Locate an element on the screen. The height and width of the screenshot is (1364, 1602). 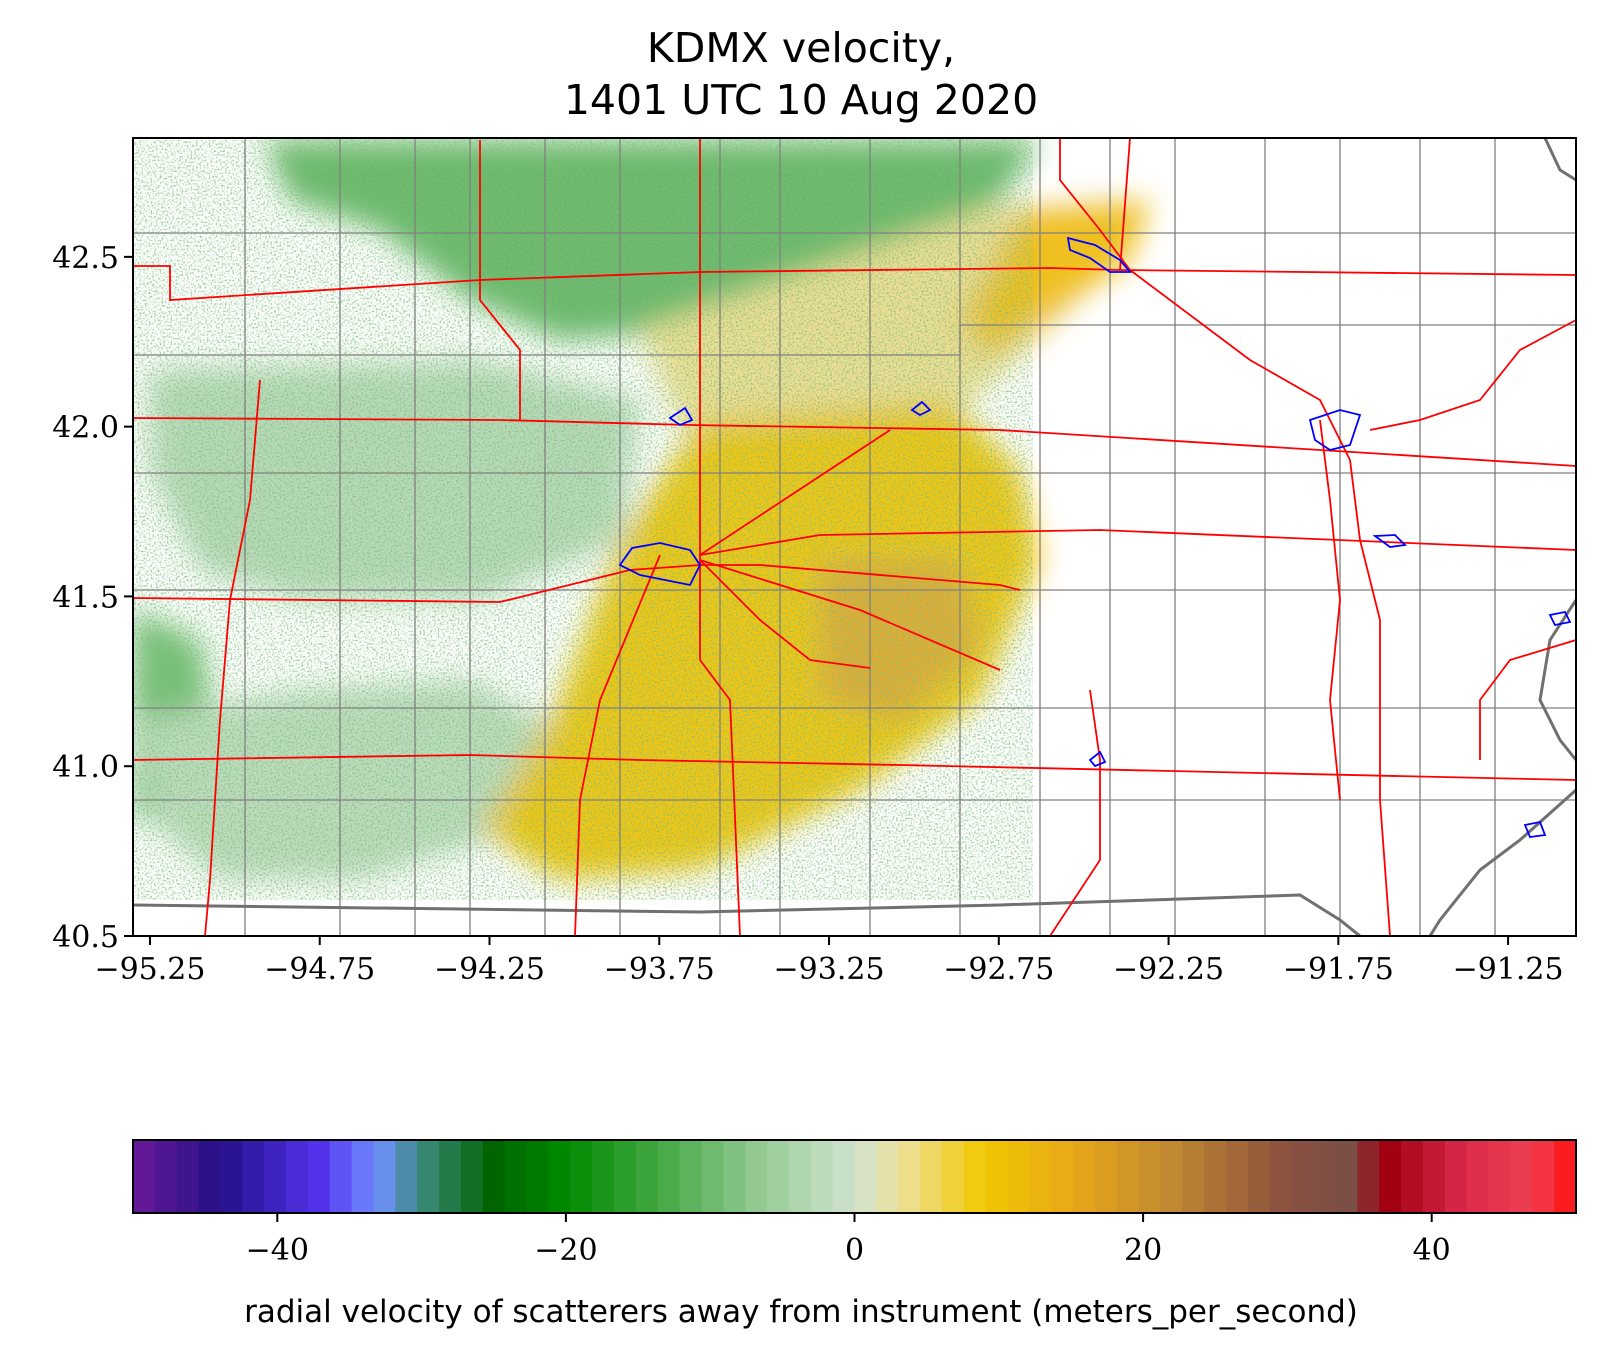
urban-area-burlington is located at coordinates (1535, 829).